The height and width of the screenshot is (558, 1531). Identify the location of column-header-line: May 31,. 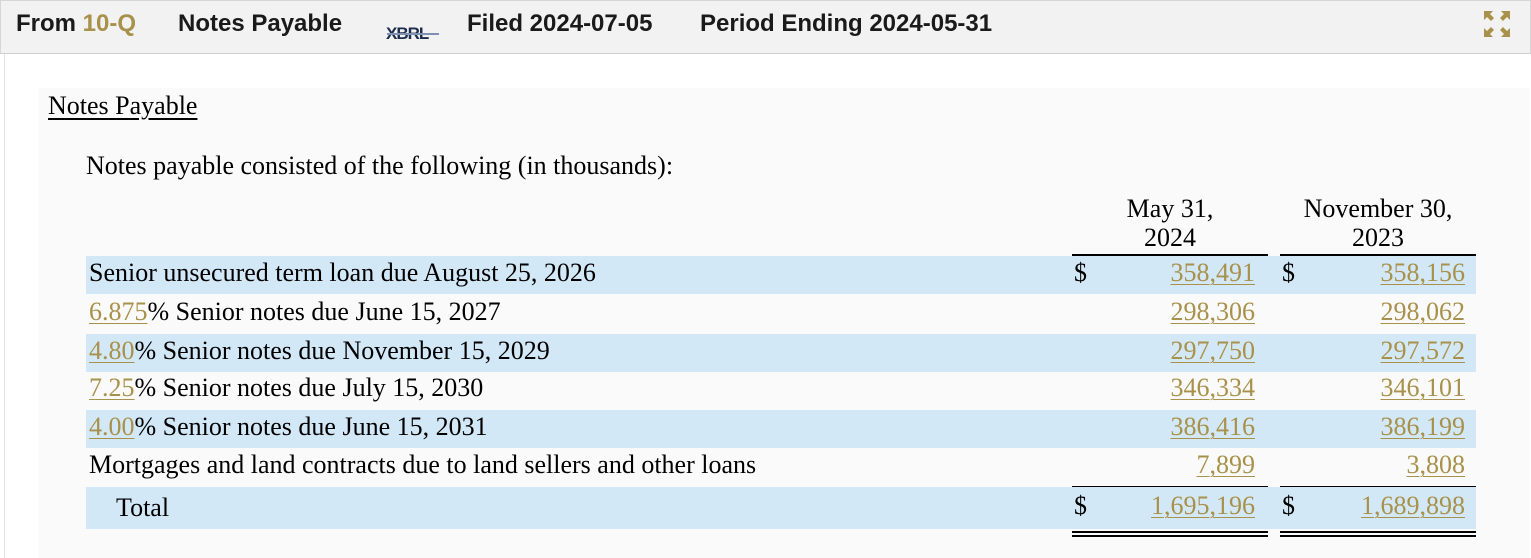
(1170, 208).